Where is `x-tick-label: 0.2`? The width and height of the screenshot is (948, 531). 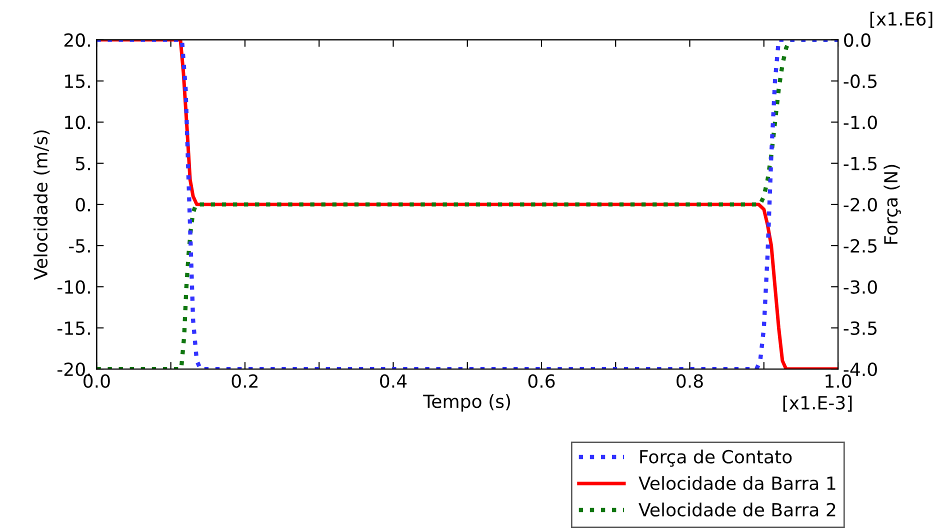 x-tick-label: 0.2 is located at coordinates (245, 381).